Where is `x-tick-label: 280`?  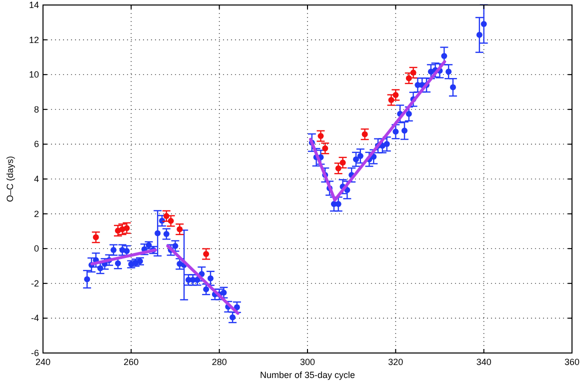
x-tick-label: 280 is located at coordinates (219, 362).